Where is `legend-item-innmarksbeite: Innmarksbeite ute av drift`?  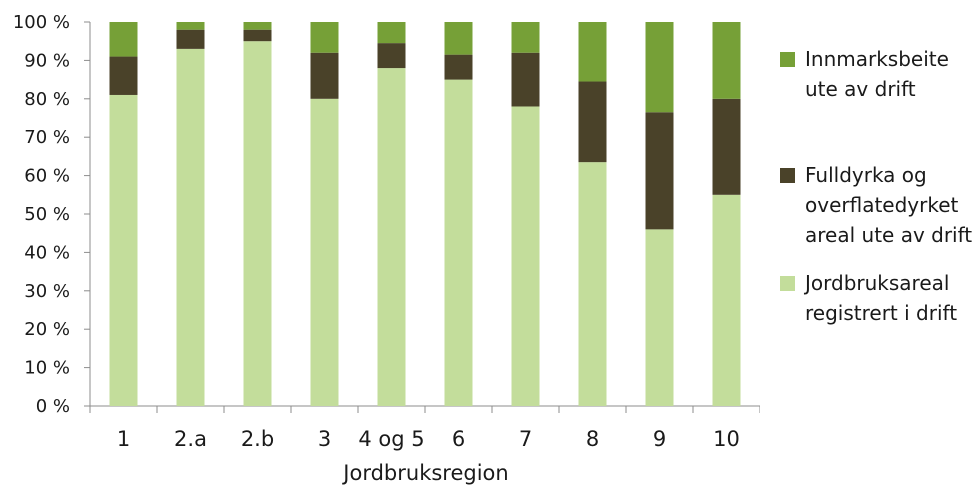 legend-item-innmarksbeite: Innmarksbeite ute av drift is located at coordinates (864, 74).